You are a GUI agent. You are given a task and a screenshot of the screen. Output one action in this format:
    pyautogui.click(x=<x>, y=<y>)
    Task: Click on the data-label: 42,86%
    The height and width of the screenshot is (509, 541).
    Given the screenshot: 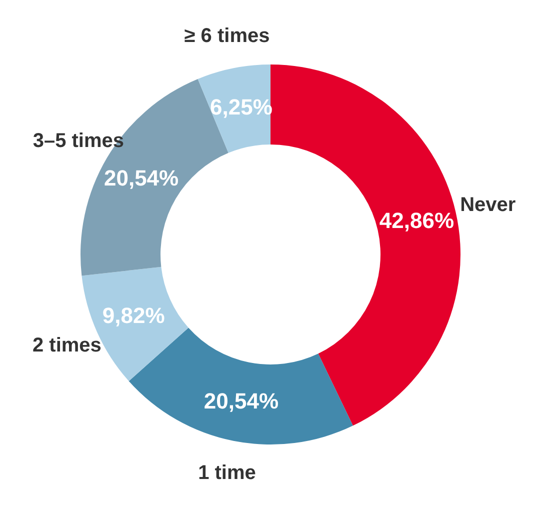 What is the action you would take?
    pyautogui.click(x=416, y=221)
    